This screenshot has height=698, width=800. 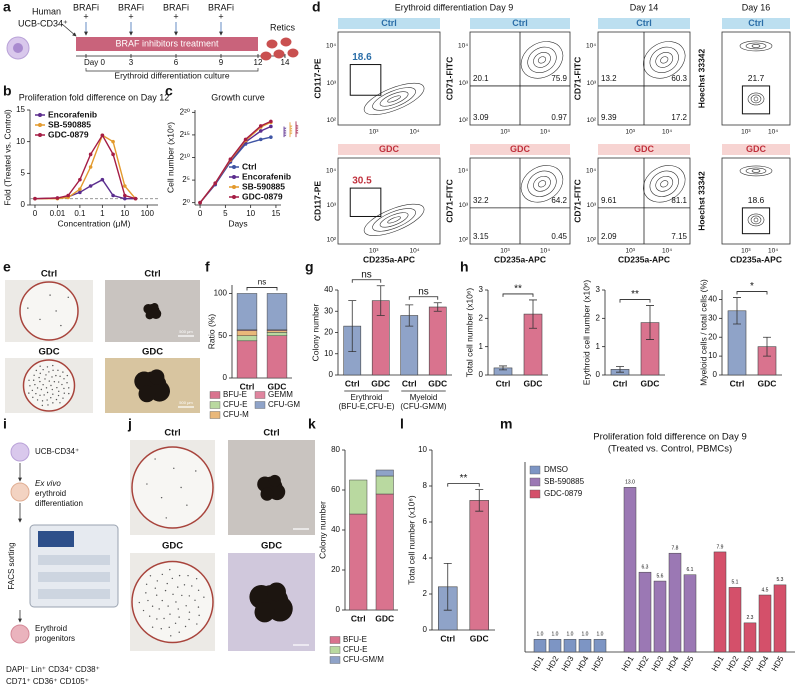 What do you see at coordinates (49, 311) in the screenshot?
I see `dish` at bounding box center [49, 311].